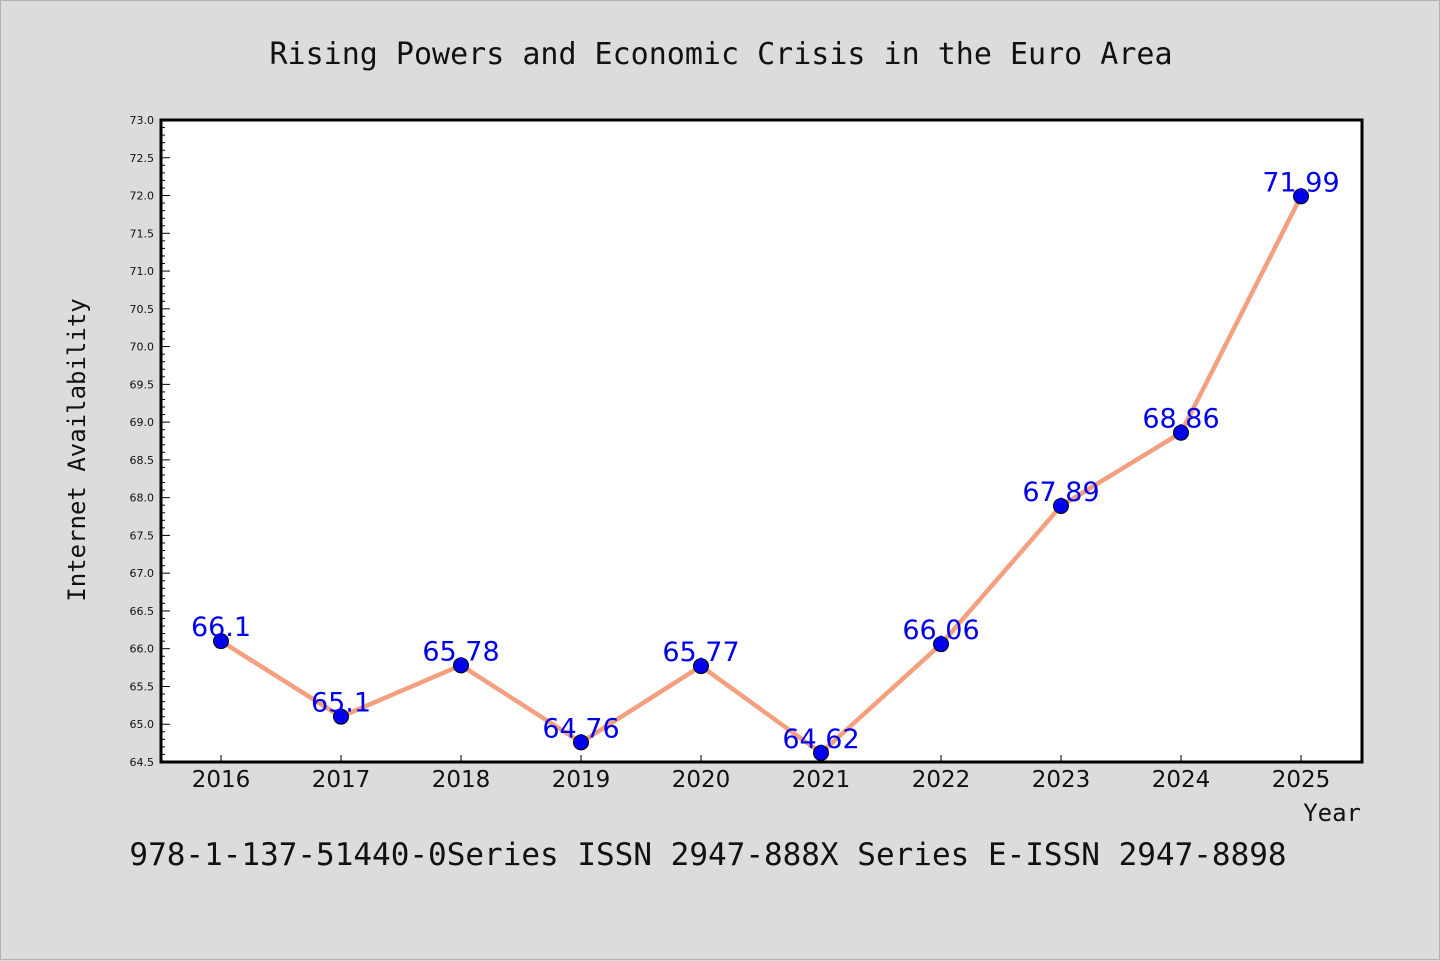 The height and width of the screenshot is (961, 1440). What do you see at coordinates (940, 630) in the screenshot?
I see `data-label: 66.06` at bounding box center [940, 630].